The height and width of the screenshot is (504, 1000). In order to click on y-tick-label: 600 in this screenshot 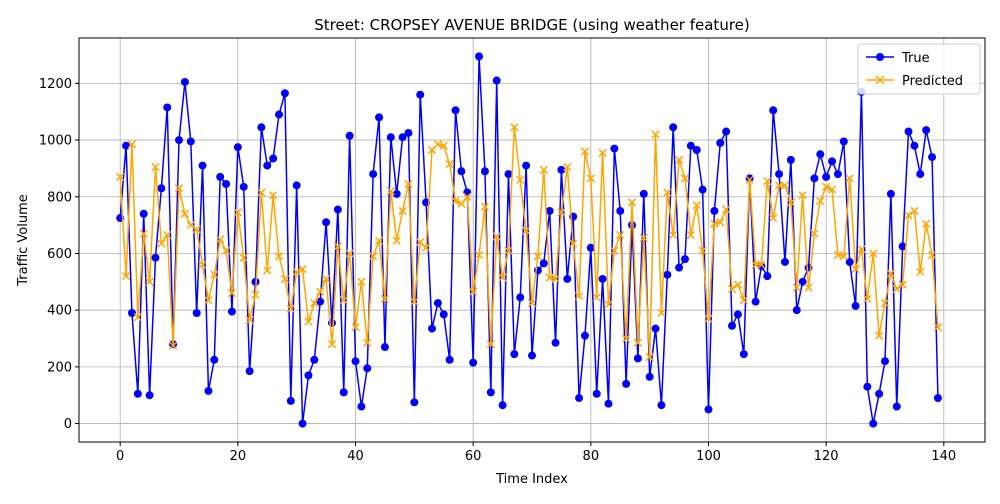, I will do `click(59, 254)`.